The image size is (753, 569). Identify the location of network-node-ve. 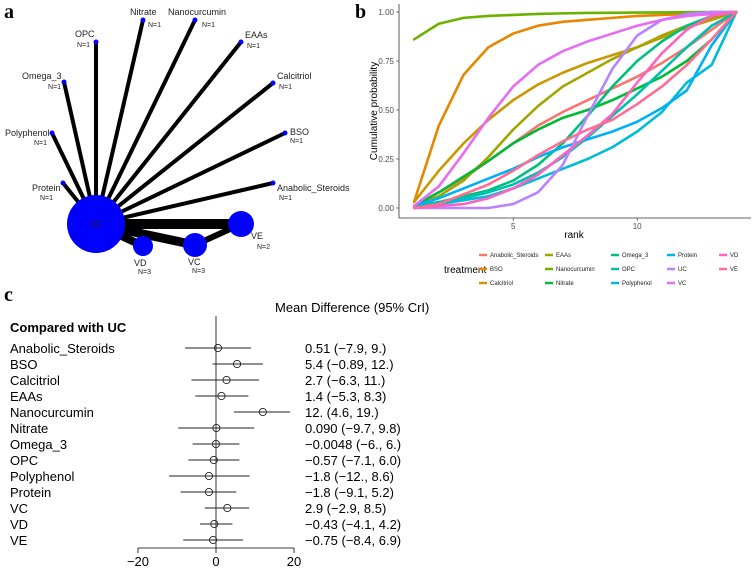
(241, 224).